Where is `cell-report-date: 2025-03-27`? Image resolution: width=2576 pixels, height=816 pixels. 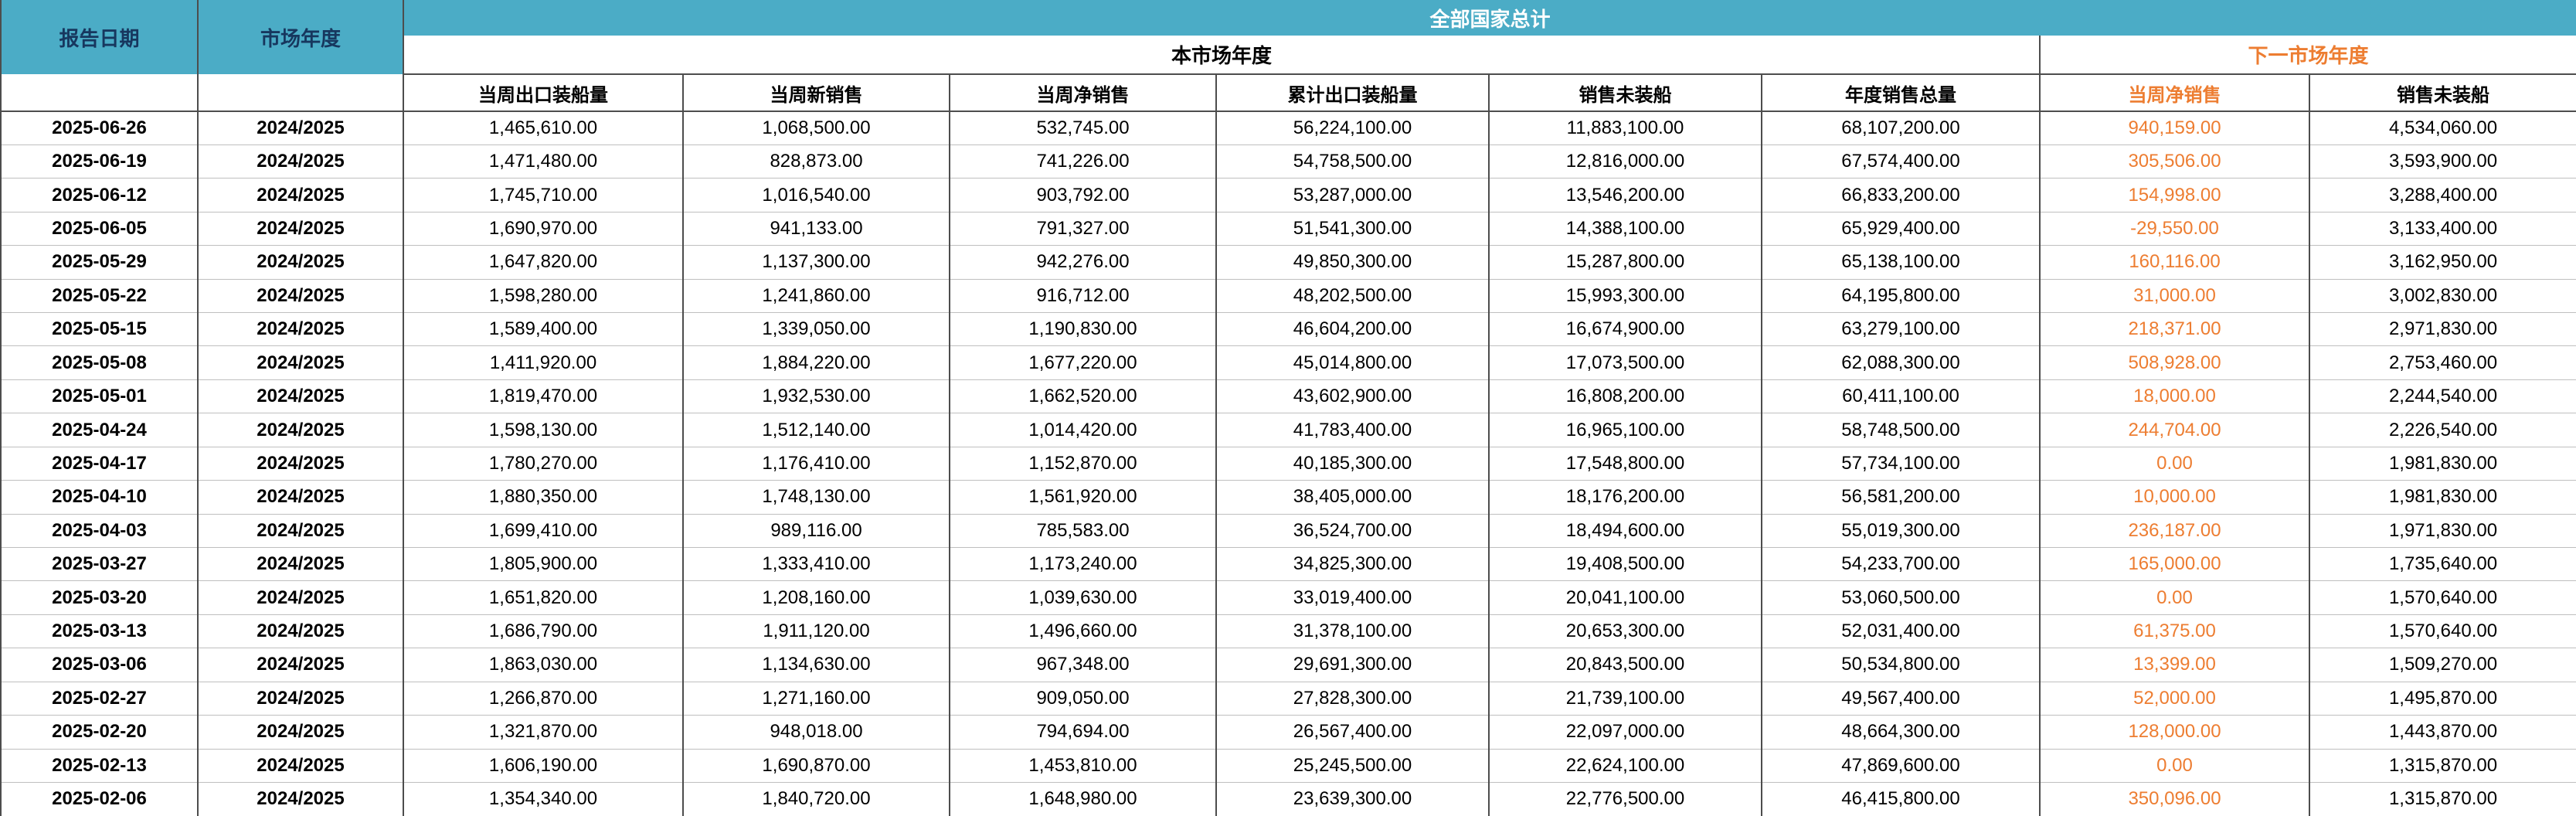
cell-report-date: 2025-03-27 is located at coordinates (99, 563).